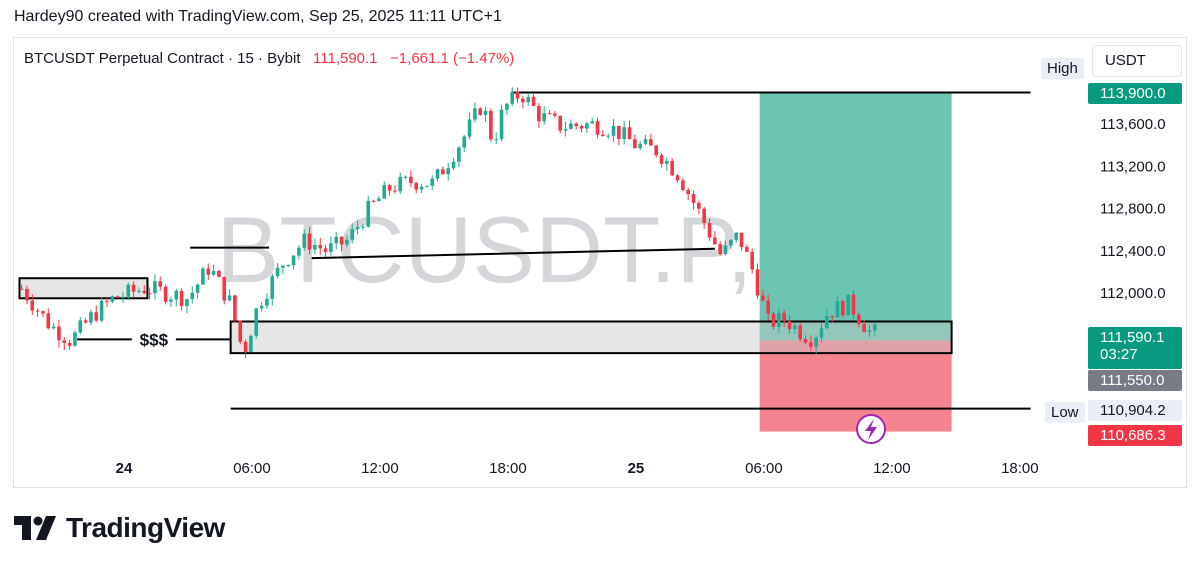 The width and height of the screenshot is (1200, 570). Describe the element at coordinates (380, 468) in the screenshot. I see `x-tick-label: 12:00` at that location.